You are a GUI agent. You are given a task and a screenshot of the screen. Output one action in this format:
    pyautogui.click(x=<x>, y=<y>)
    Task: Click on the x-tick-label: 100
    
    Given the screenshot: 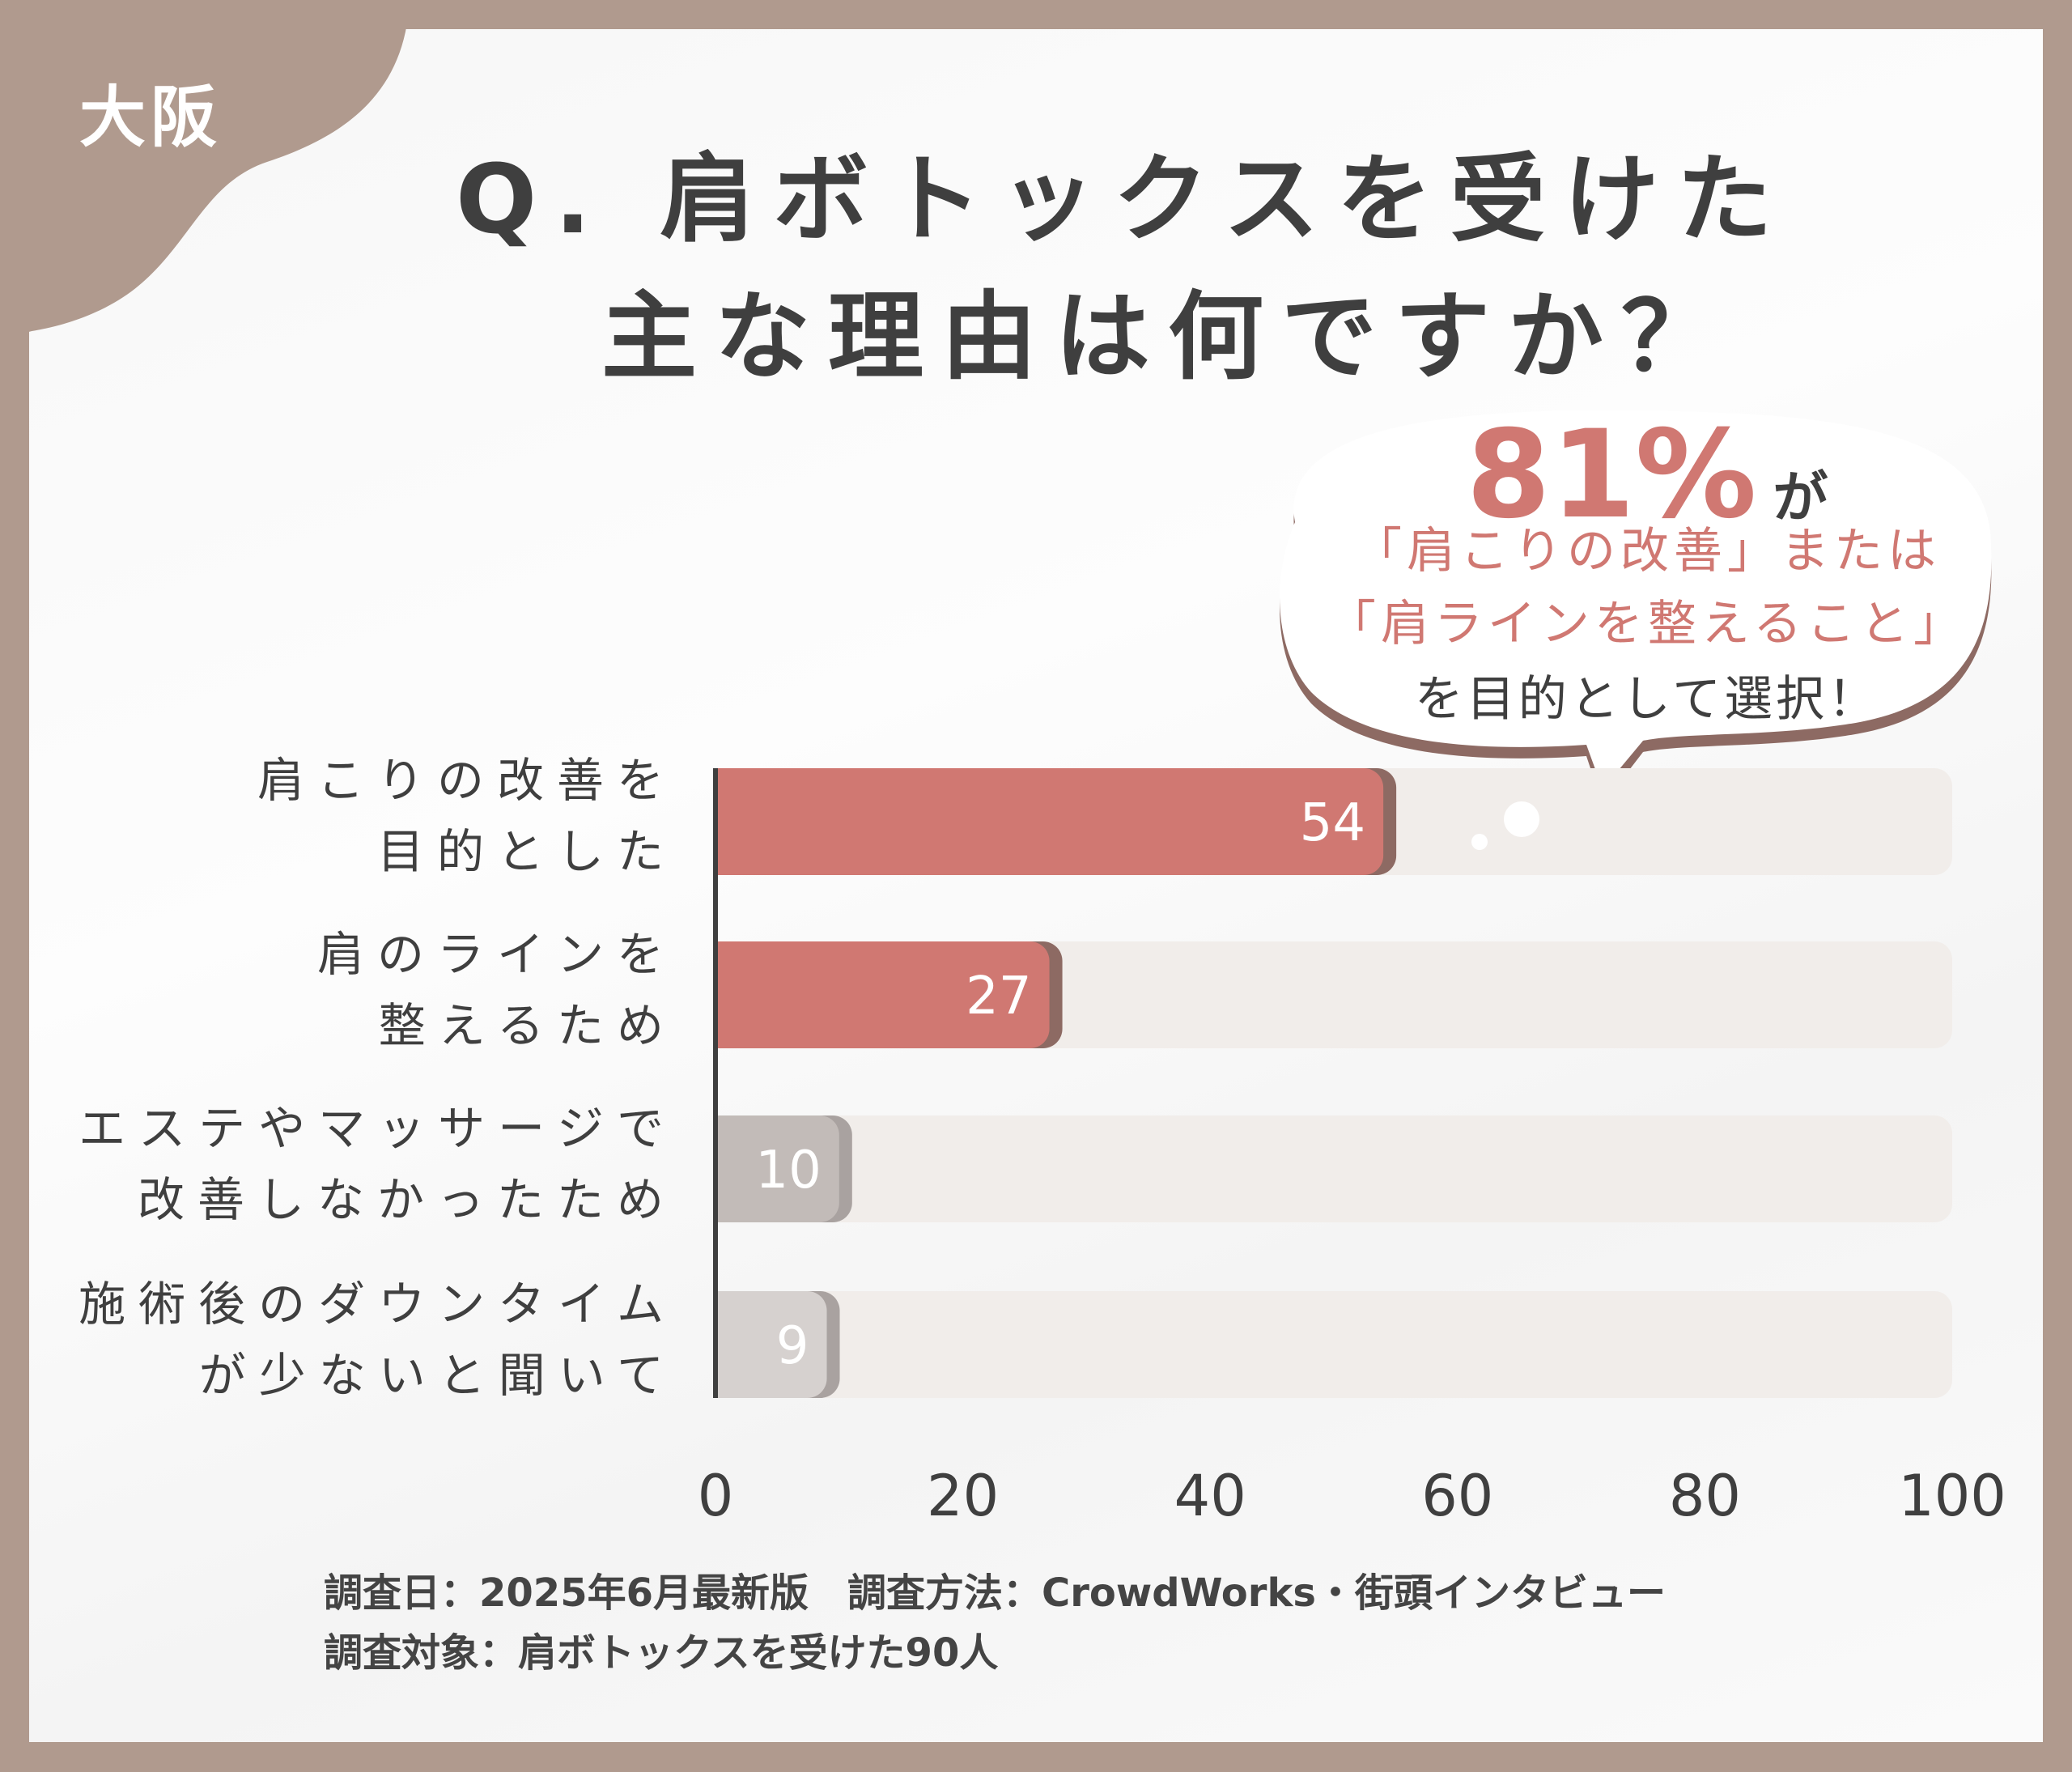 What is the action you would take?
    pyautogui.click(x=1952, y=1496)
    